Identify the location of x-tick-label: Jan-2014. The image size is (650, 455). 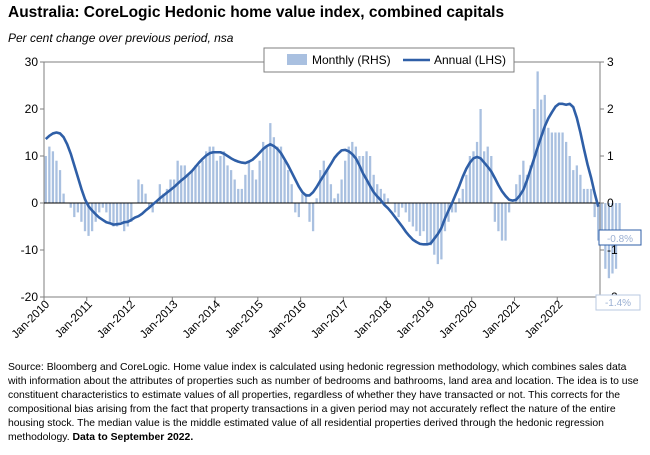
(202, 319).